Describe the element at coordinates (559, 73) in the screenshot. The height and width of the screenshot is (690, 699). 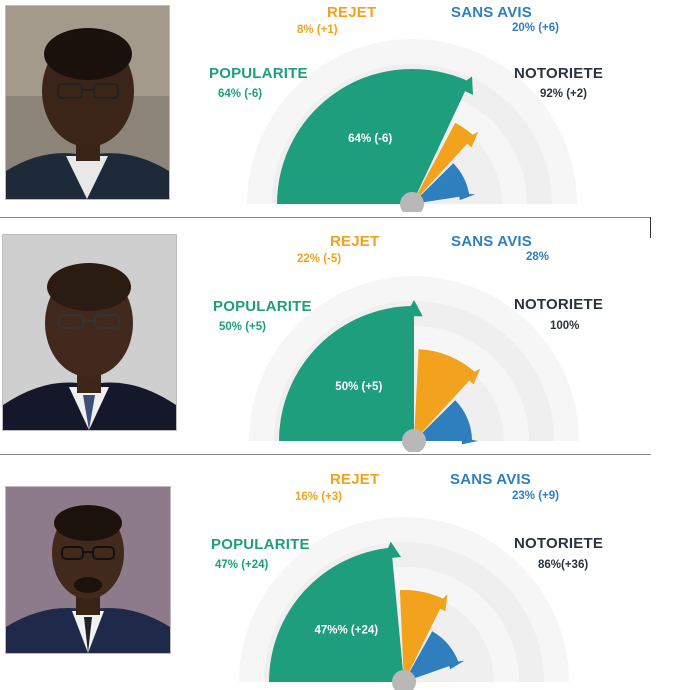
I see `notoriete-heading-1: NOTORIETE` at that location.